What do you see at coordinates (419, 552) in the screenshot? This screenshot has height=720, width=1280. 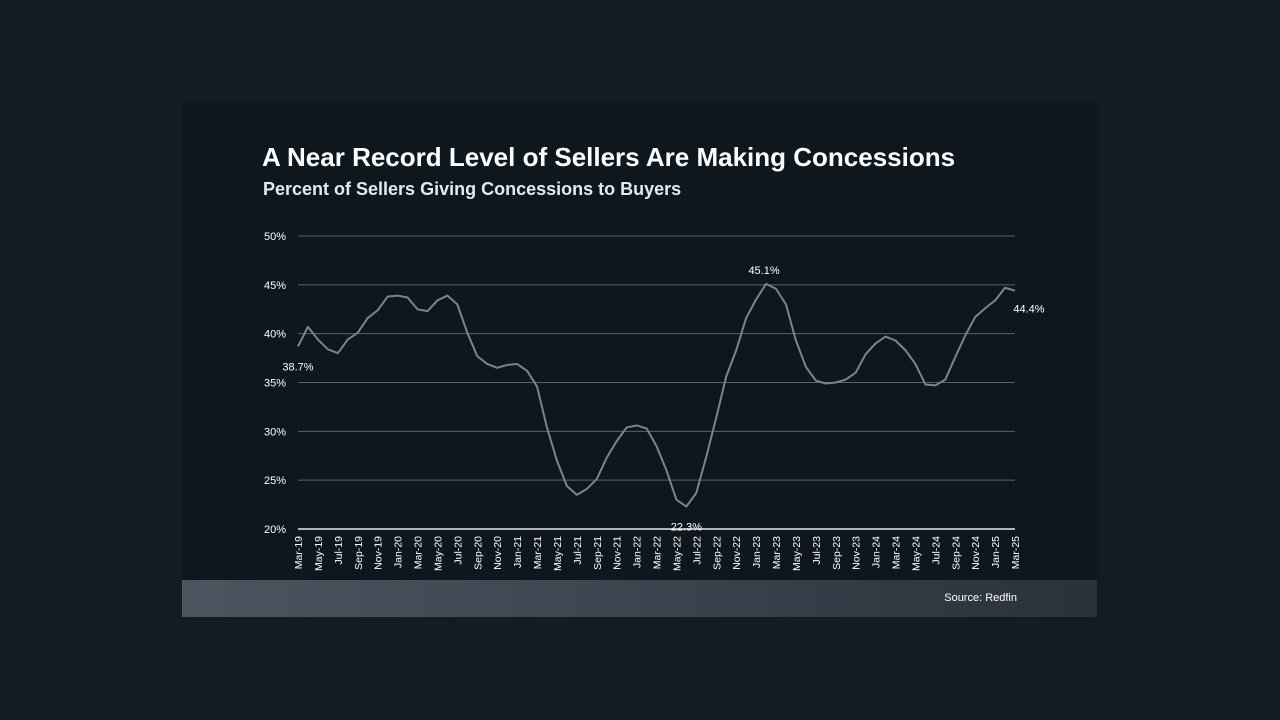 I see `x-tick-label: Mar-20` at bounding box center [419, 552].